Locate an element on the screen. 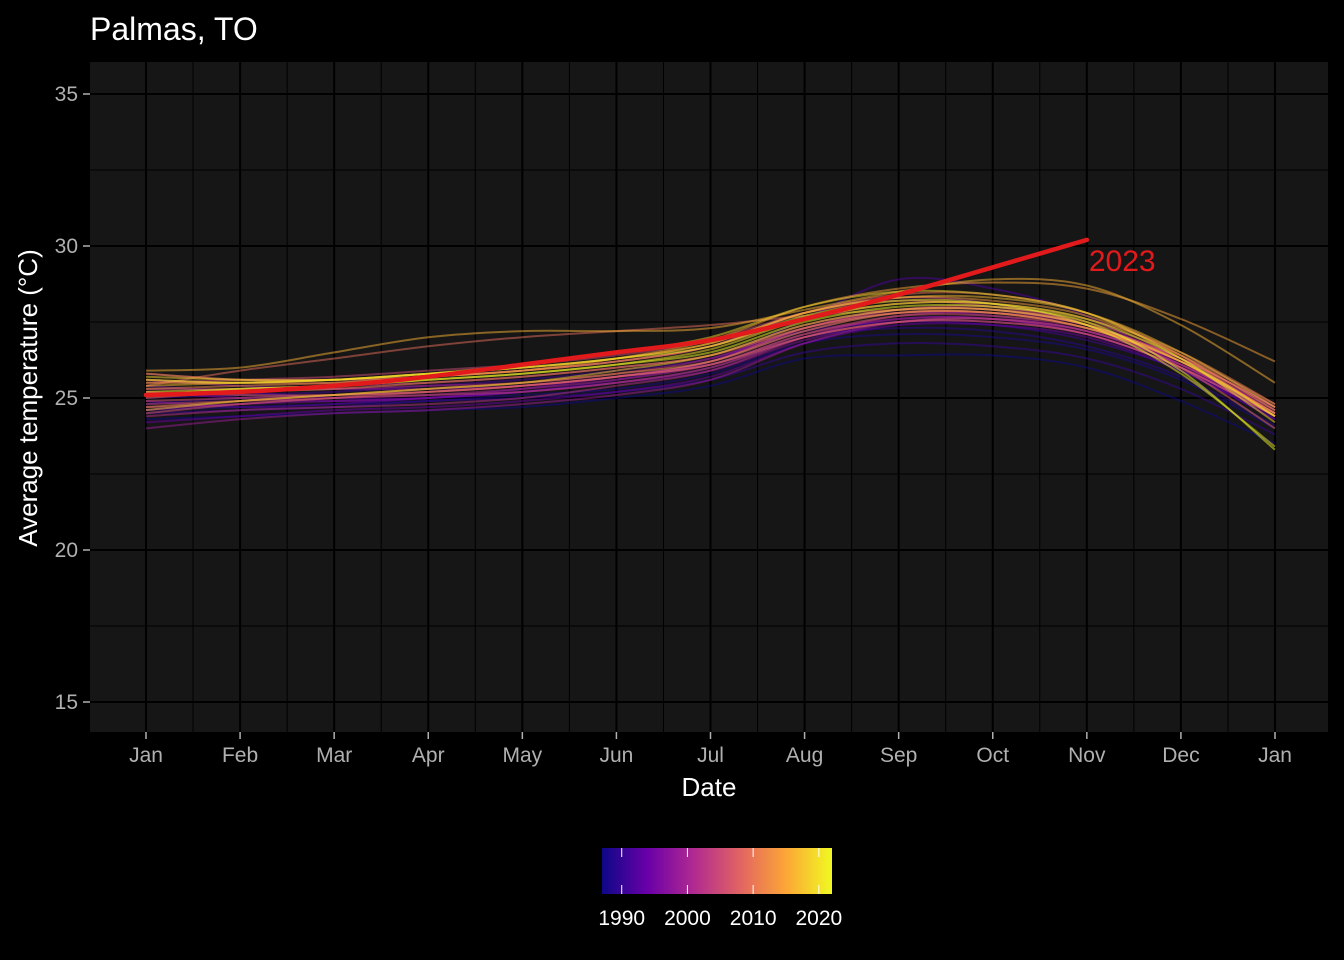  y-tick-label: 20 is located at coordinates (66, 550).